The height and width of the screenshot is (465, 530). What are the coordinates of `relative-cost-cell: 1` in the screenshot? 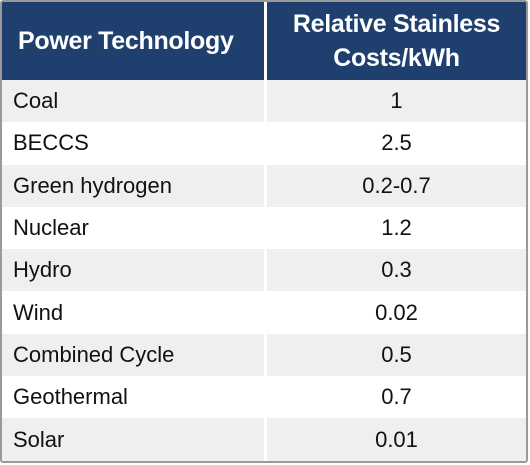 It's located at (396, 101).